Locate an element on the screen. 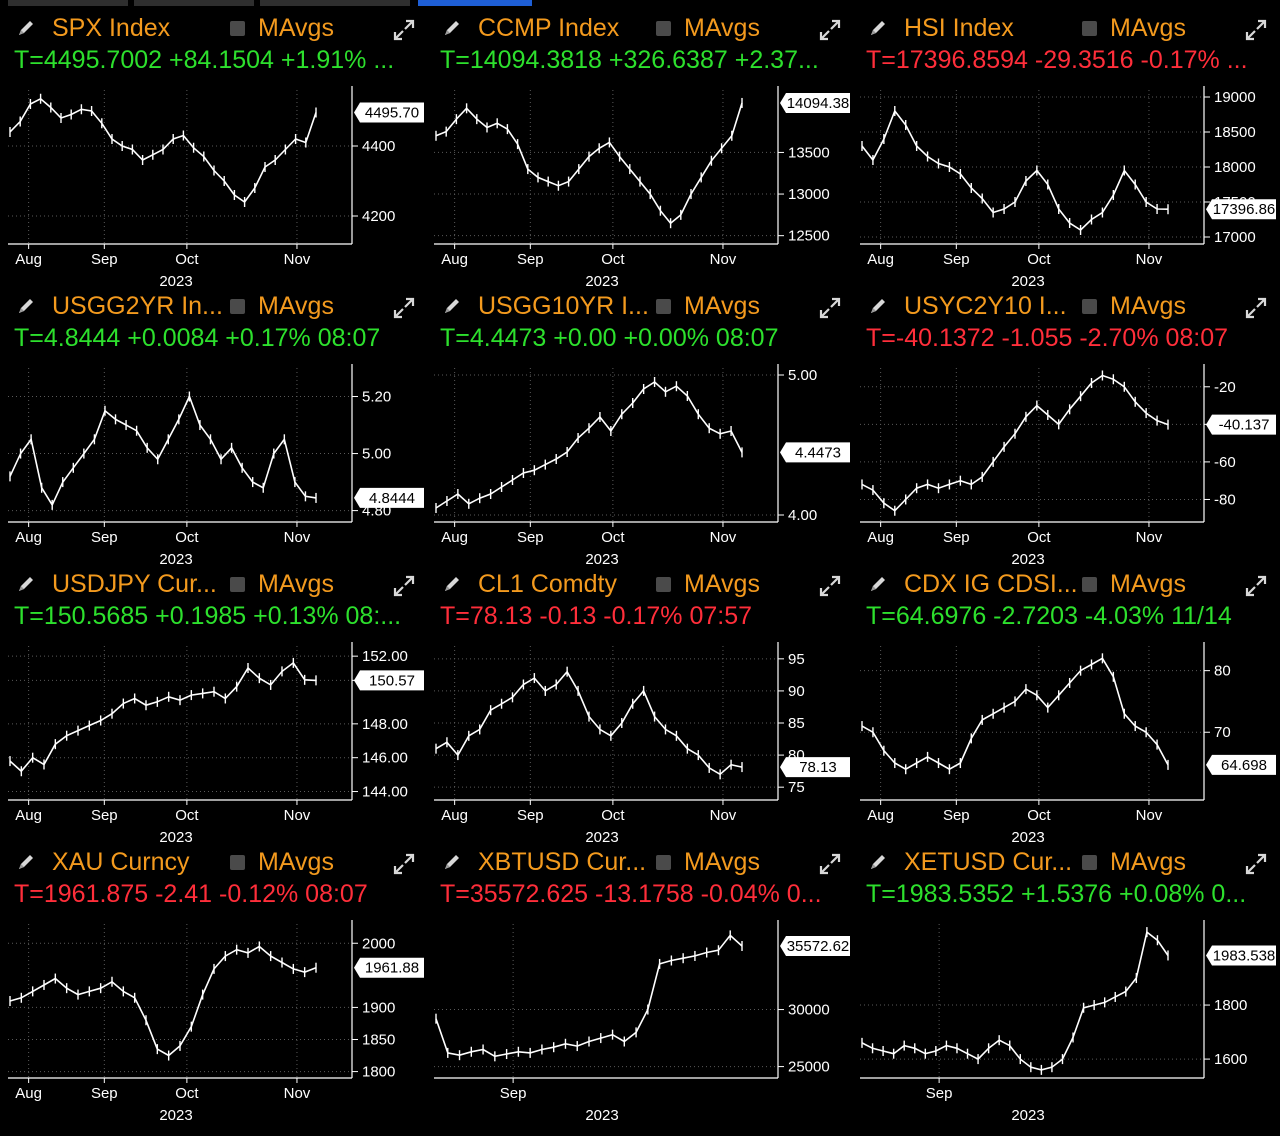  x-tick-label: Oct is located at coordinates (1039, 815).